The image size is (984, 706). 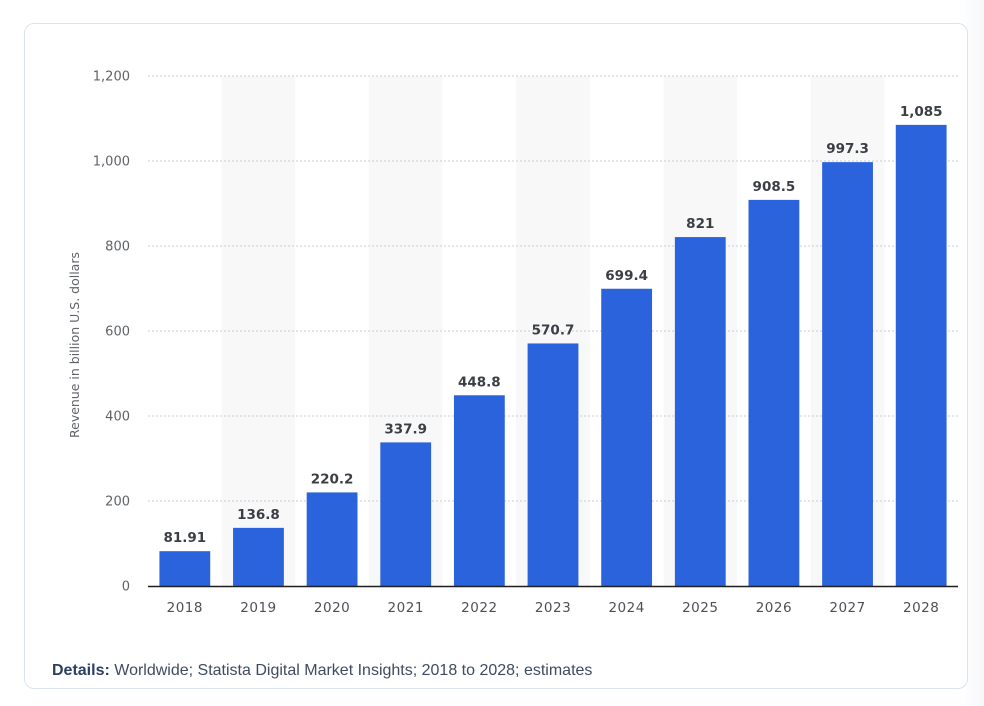 What do you see at coordinates (117, 247) in the screenshot?
I see `y-tick-label: 800` at bounding box center [117, 247].